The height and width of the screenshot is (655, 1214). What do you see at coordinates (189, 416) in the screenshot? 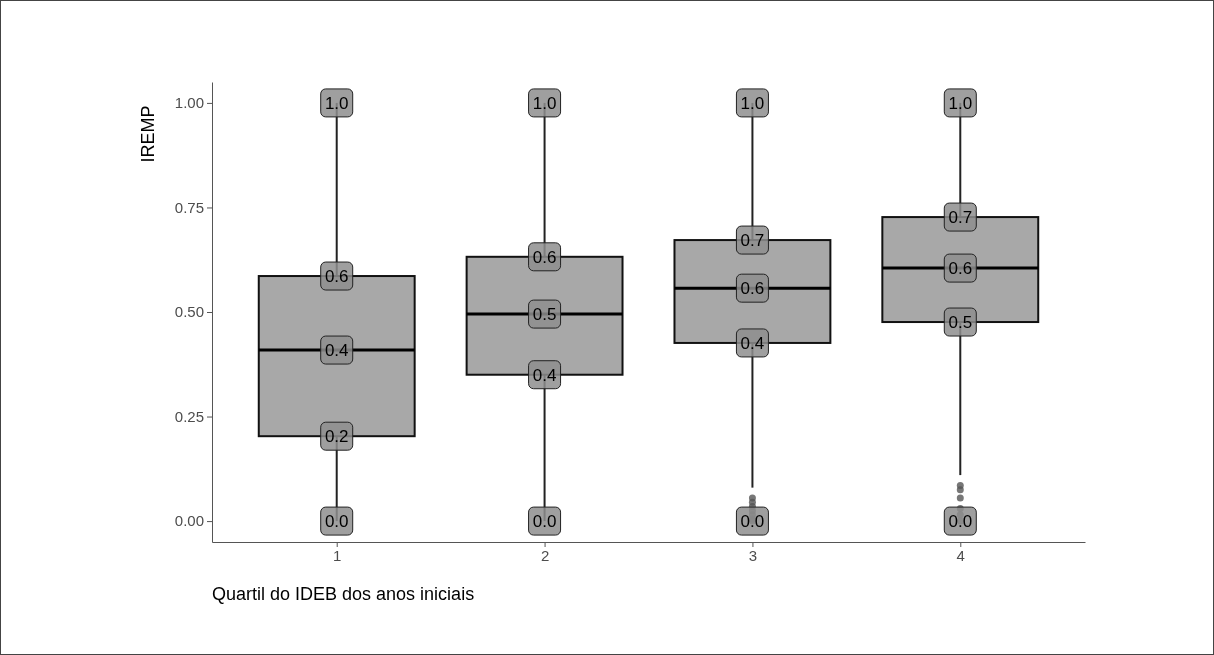
I see `y-tick-label: 0.25` at bounding box center [189, 416].